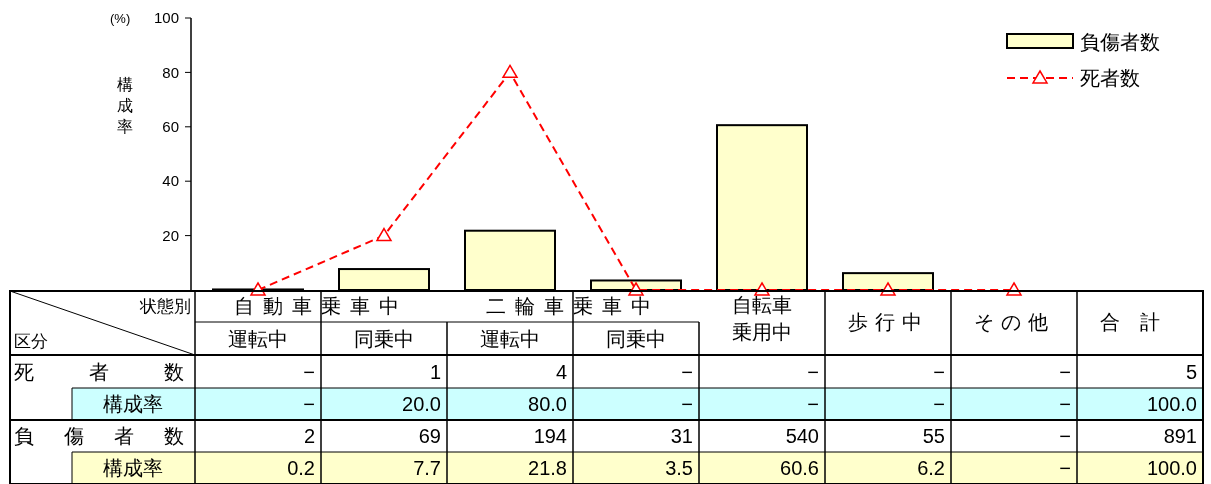 The width and height of the screenshot is (1211, 484). What do you see at coordinates (125, 105) in the screenshot?
I see `y-axis-title: 構成率` at bounding box center [125, 105].